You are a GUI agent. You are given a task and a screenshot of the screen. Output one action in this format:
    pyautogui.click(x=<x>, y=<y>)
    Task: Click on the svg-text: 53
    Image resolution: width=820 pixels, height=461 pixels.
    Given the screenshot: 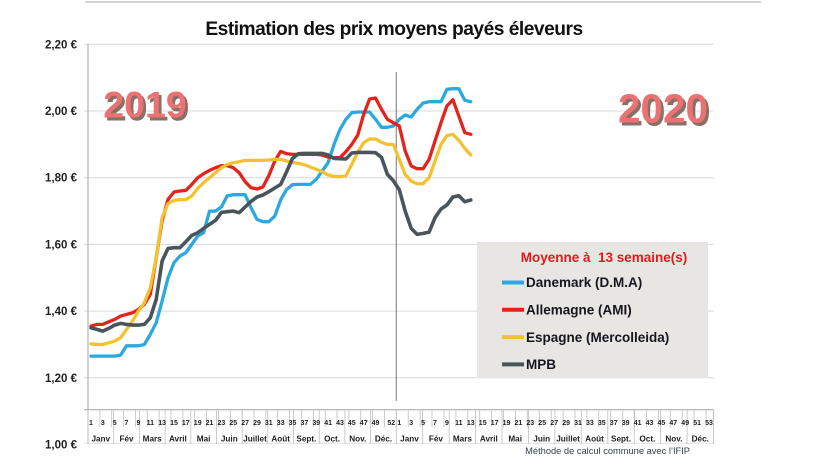 What is the action you would take?
    pyautogui.click(x=709, y=423)
    